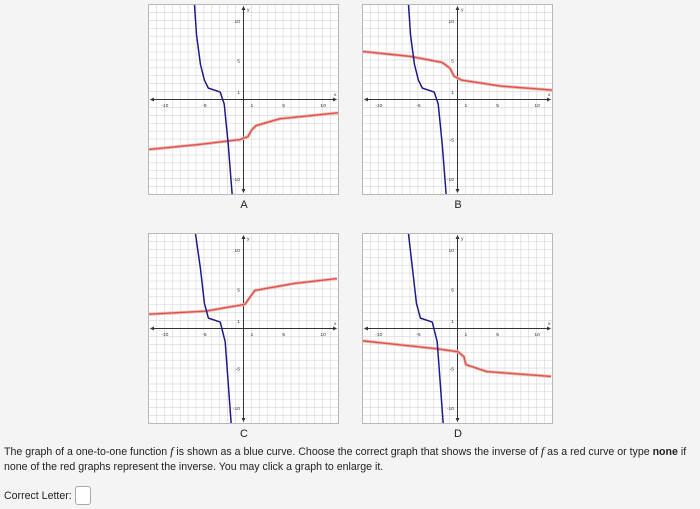  I want to click on answer-row: Correct Letter:, so click(47, 495).